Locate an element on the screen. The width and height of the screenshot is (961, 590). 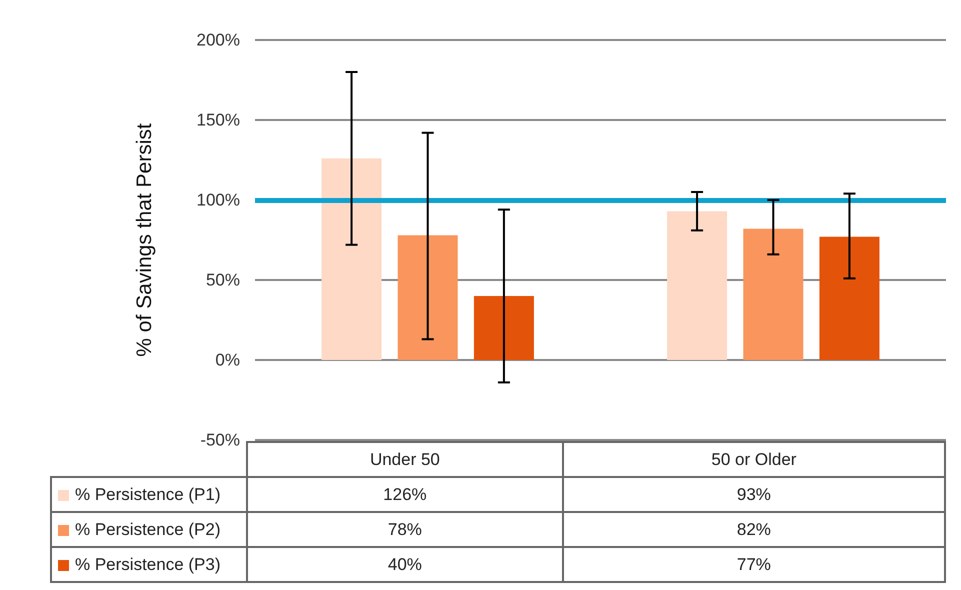
data-label: 93% is located at coordinates (753, 494).